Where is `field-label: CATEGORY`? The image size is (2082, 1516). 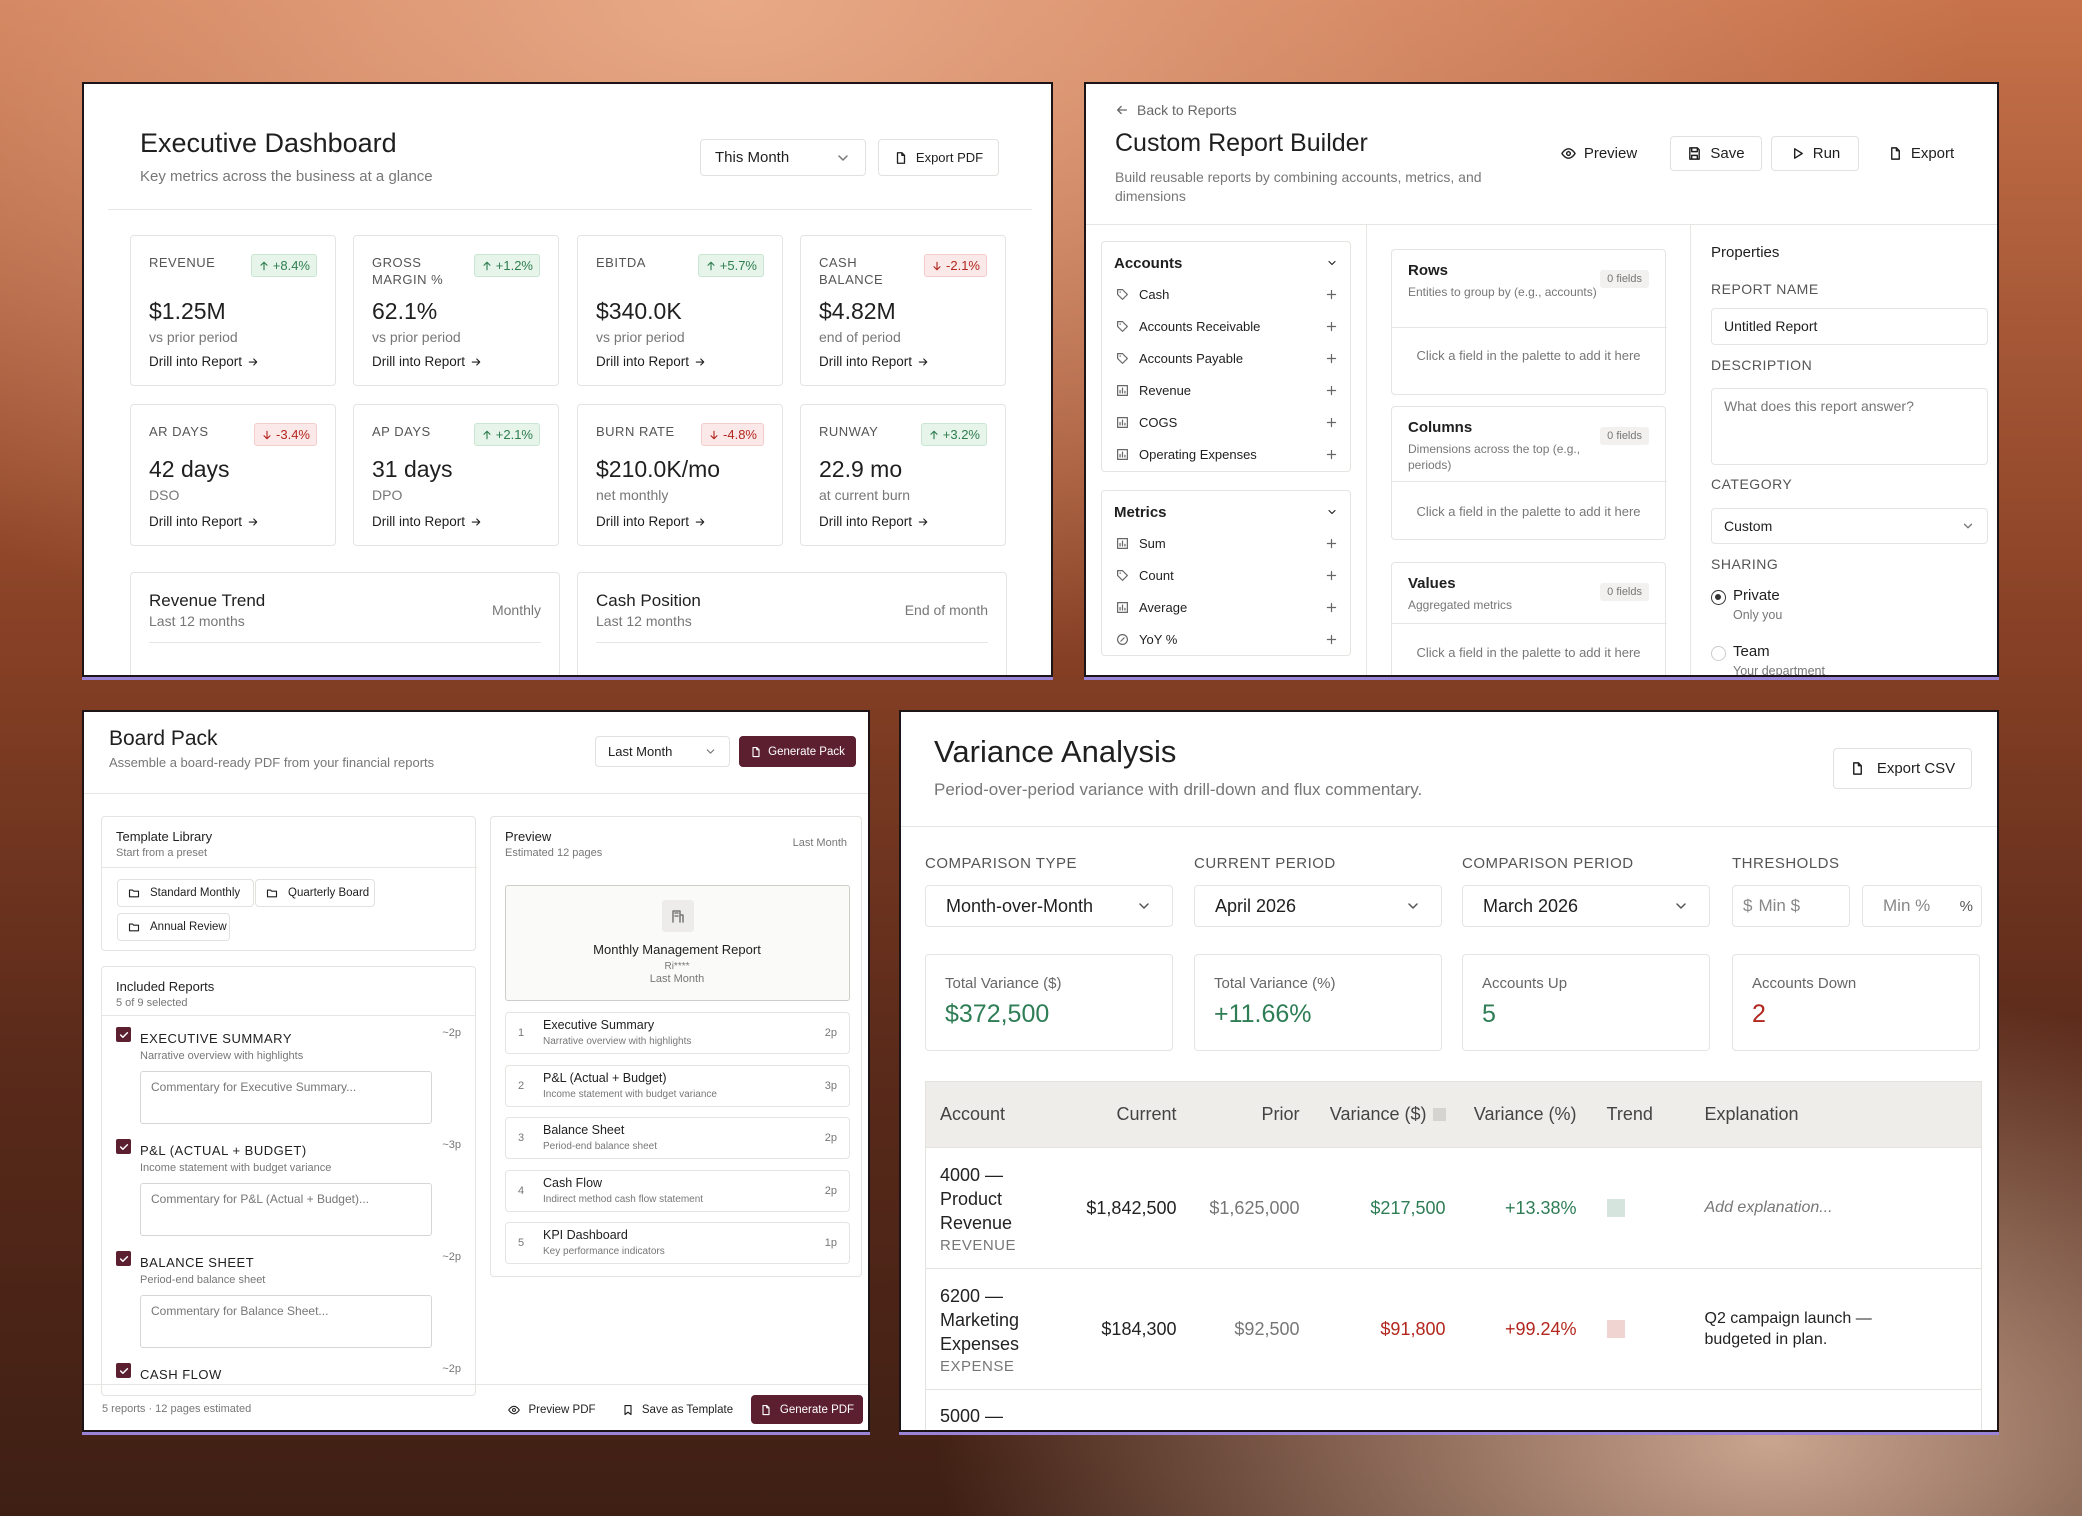
field-label: CATEGORY is located at coordinates (1752, 484).